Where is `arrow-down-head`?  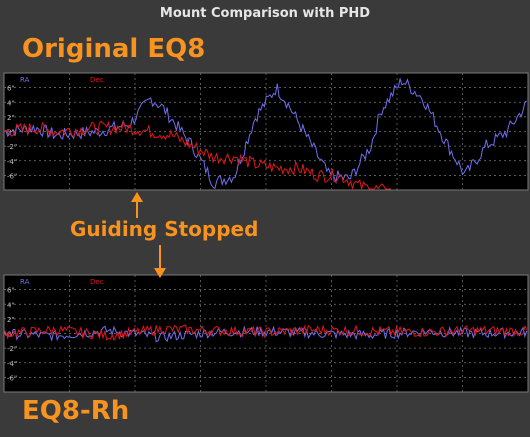
arrow-down-head is located at coordinates (160, 273).